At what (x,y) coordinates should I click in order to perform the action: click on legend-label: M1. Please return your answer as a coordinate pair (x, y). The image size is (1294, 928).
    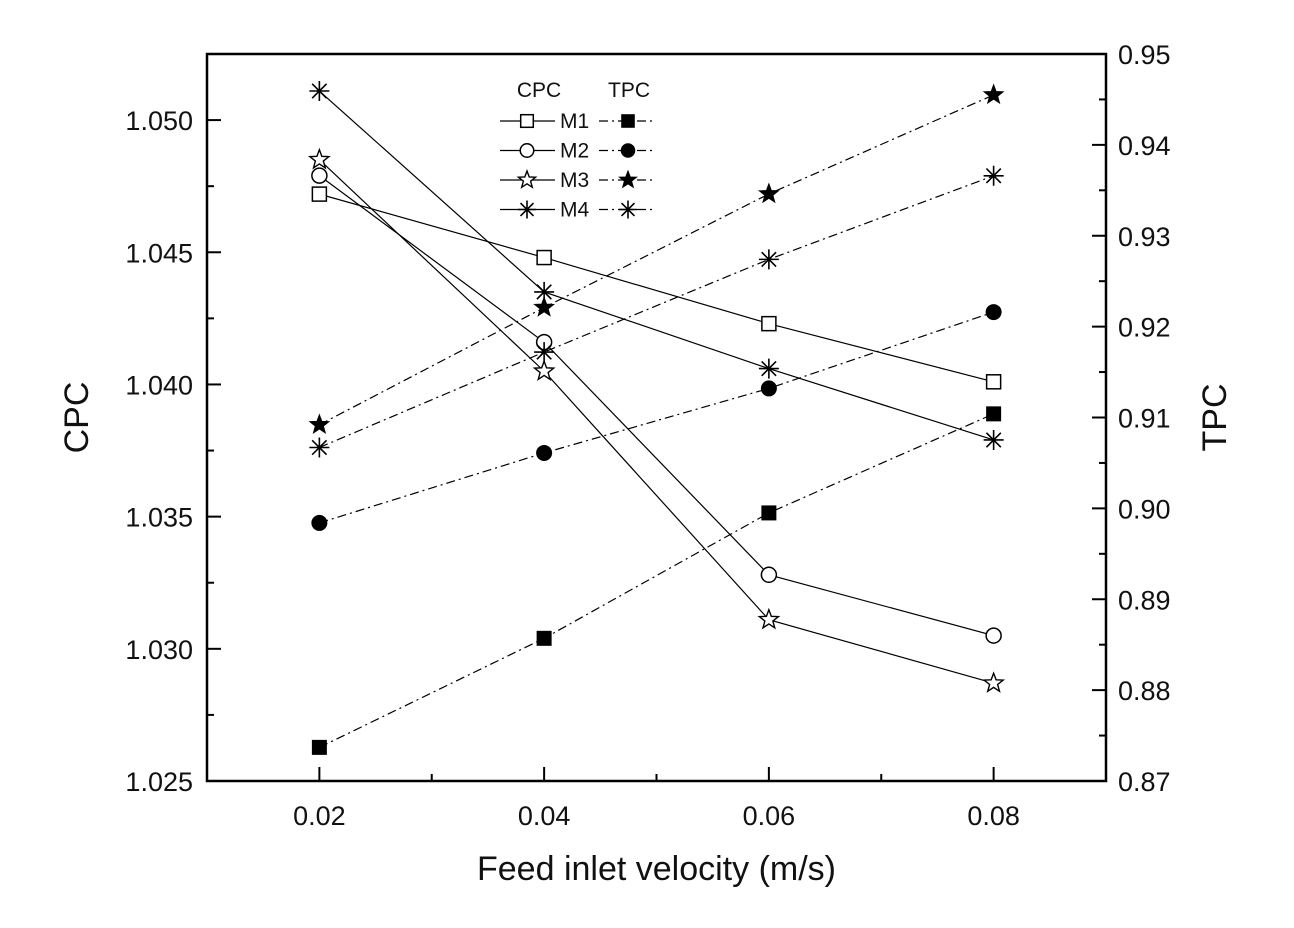
    Looking at the image, I should click on (574, 121).